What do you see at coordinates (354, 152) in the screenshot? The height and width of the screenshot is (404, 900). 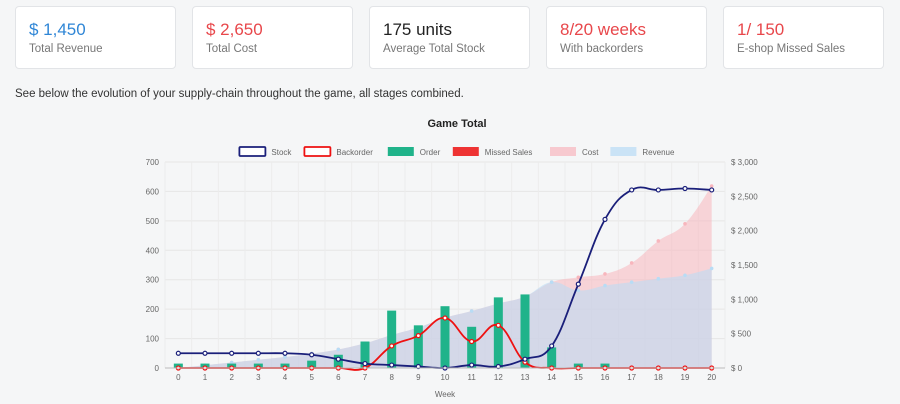 I see `legend-label: Backorder` at bounding box center [354, 152].